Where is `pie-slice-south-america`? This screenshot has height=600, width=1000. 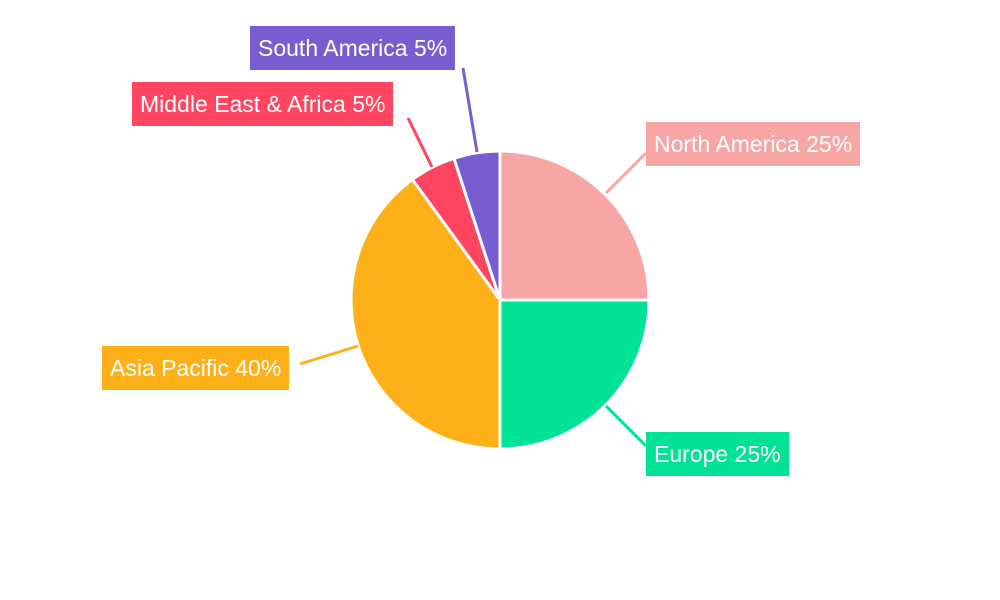
pie-slice-south-america is located at coordinates (477, 225).